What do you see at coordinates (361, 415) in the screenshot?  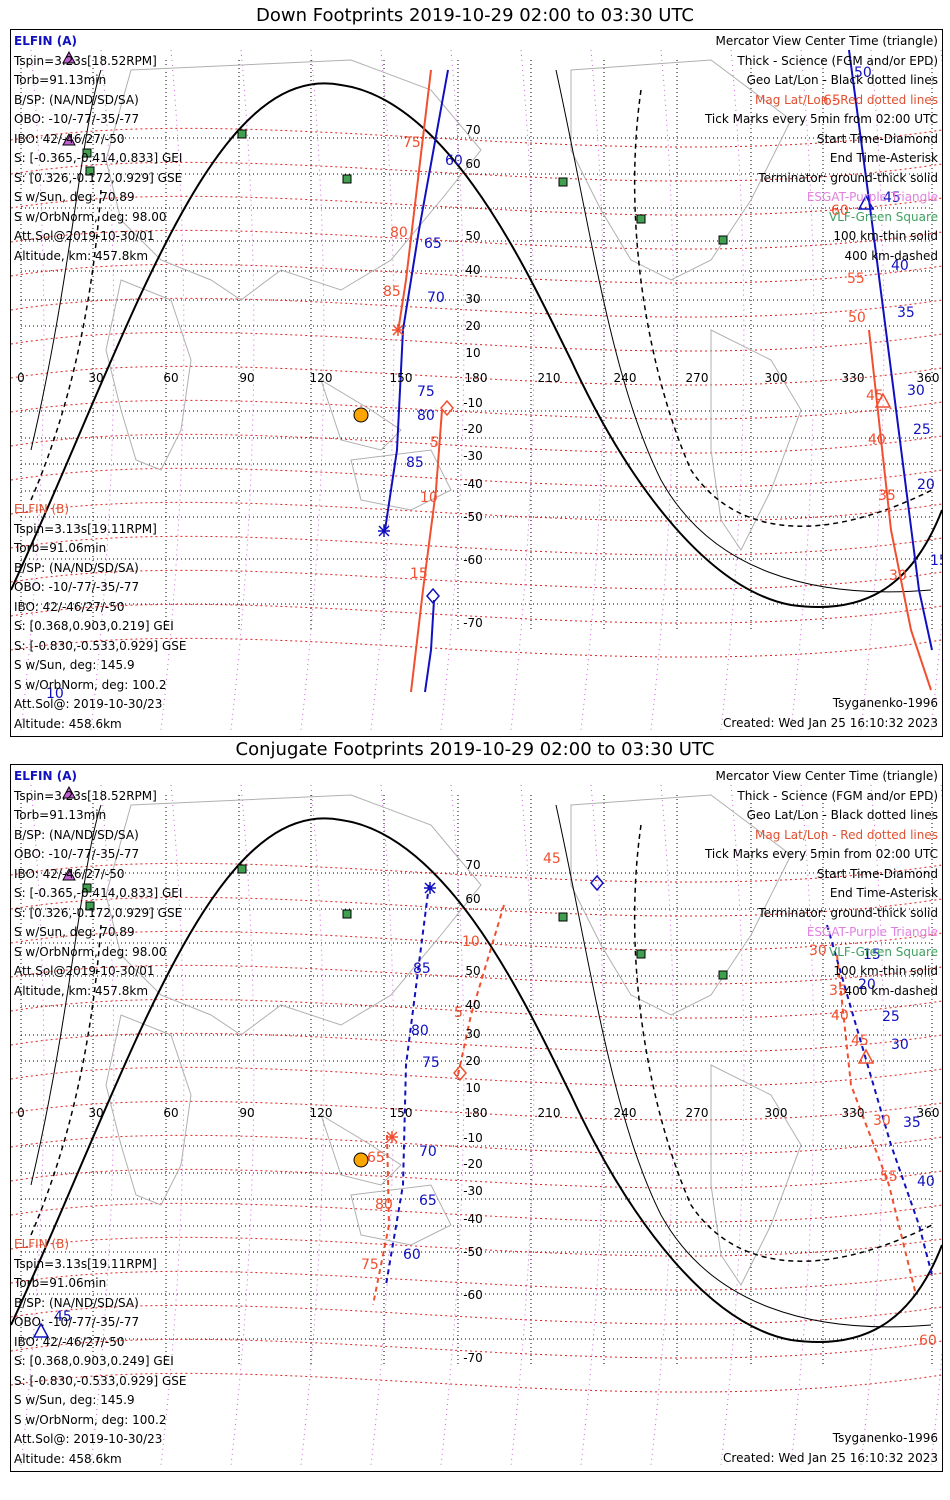 I see `sun-icon` at bounding box center [361, 415].